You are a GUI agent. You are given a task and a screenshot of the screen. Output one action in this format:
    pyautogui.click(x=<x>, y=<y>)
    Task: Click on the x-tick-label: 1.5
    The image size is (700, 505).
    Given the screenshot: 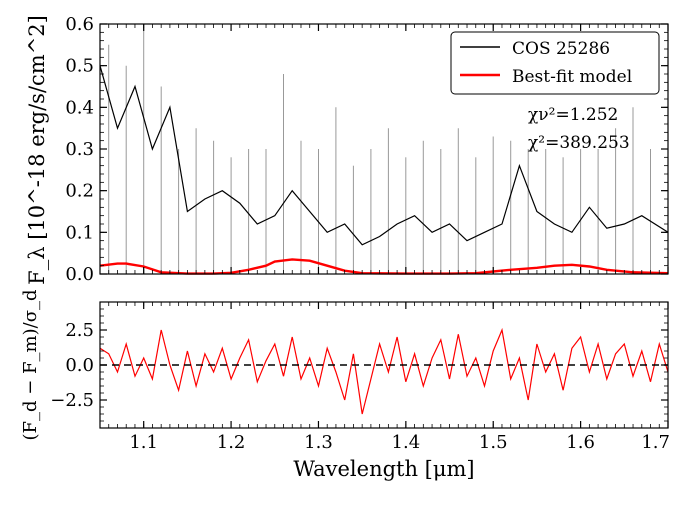 What is the action you would take?
    pyautogui.click(x=493, y=442)
    